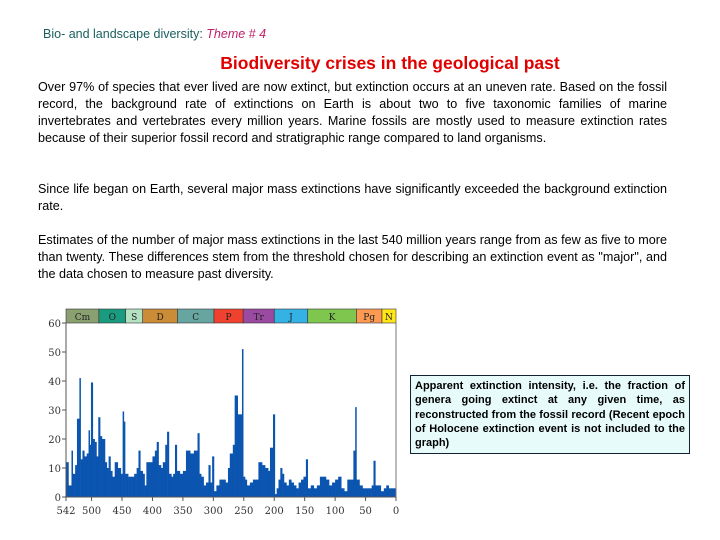 This screenshot has height=540, width=720. I want to click on period-label: S, so click(134, 318).